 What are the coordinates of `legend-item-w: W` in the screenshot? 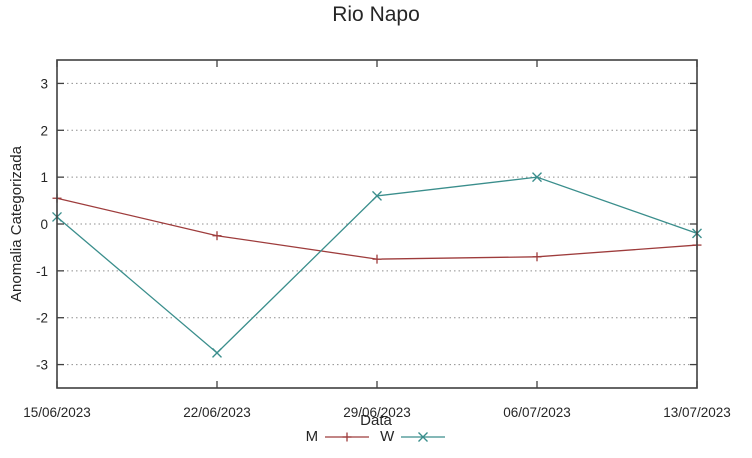 It's located at (413, 437).